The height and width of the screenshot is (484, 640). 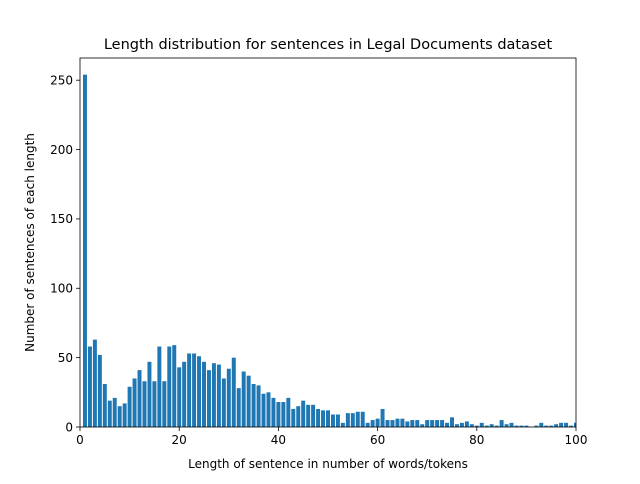 I want to click on y-tick-label: 0, so click(x=69, y=427).